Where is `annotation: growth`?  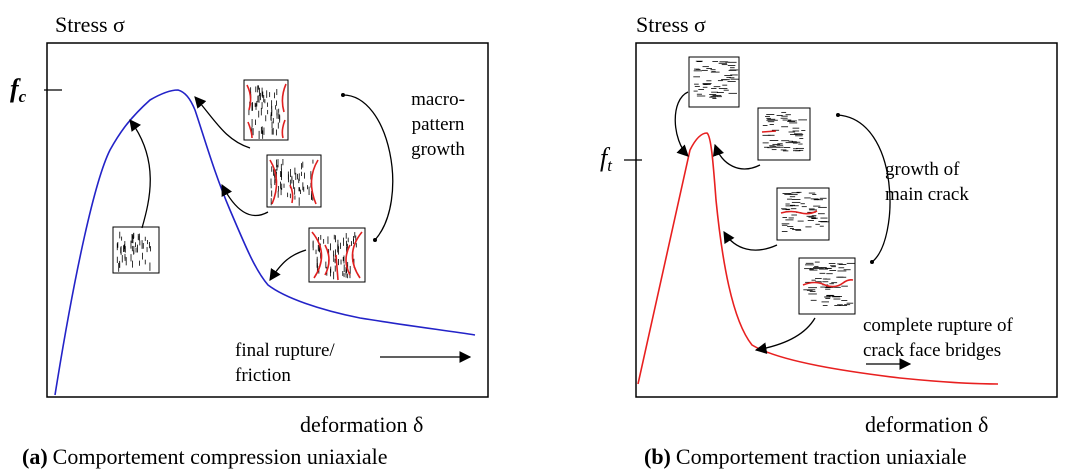 annotation: growth is located at coordinates (438, 149).